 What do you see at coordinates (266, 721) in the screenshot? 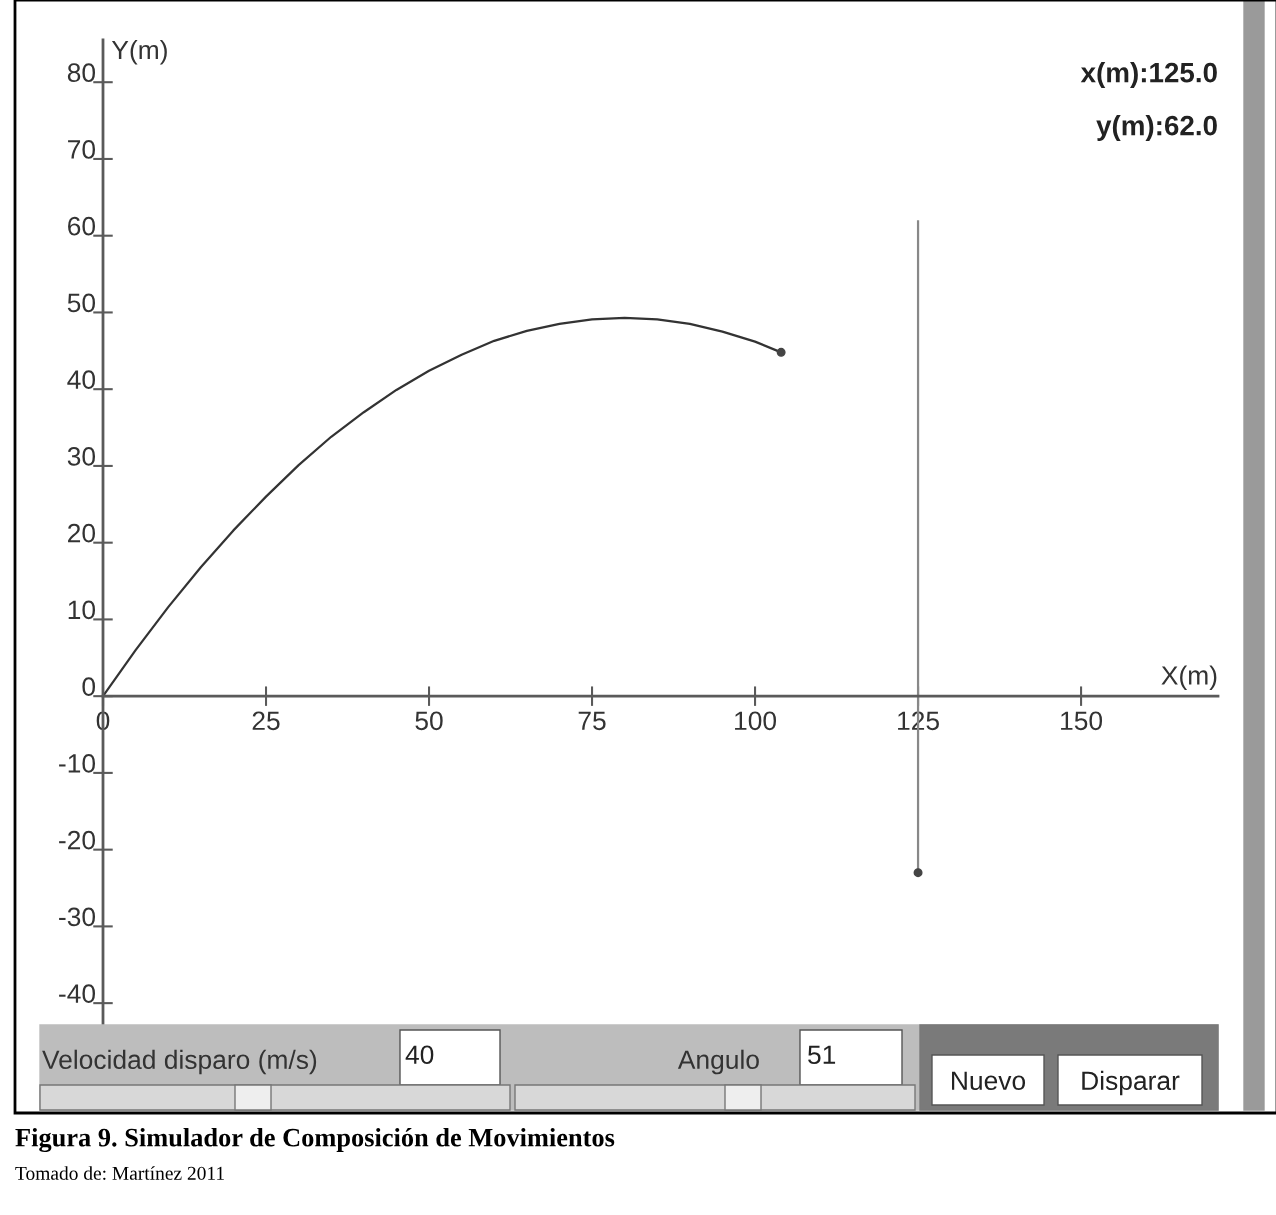
I see `x-tick-label: 25` at bounding box center [266, 721].